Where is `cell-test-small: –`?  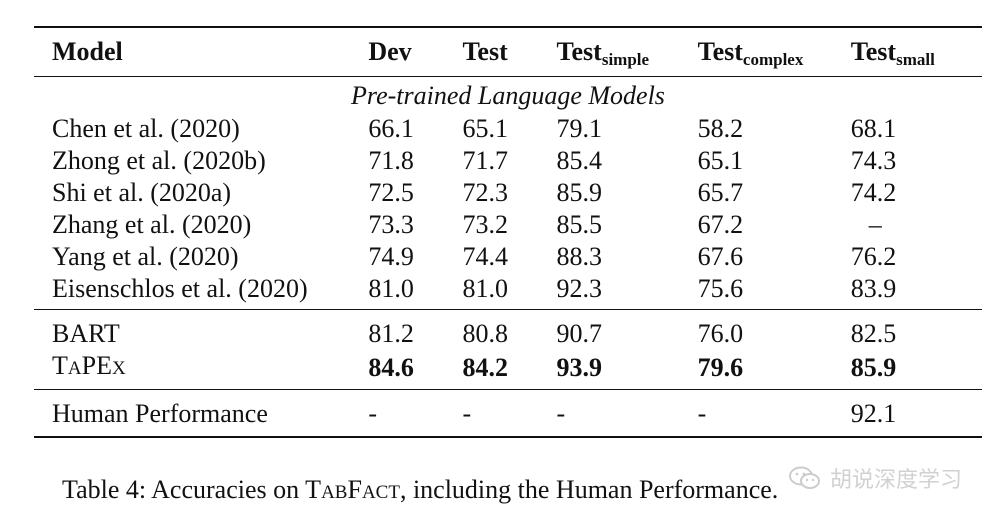 cell-test-small: – is located at coordinates (875, 224).